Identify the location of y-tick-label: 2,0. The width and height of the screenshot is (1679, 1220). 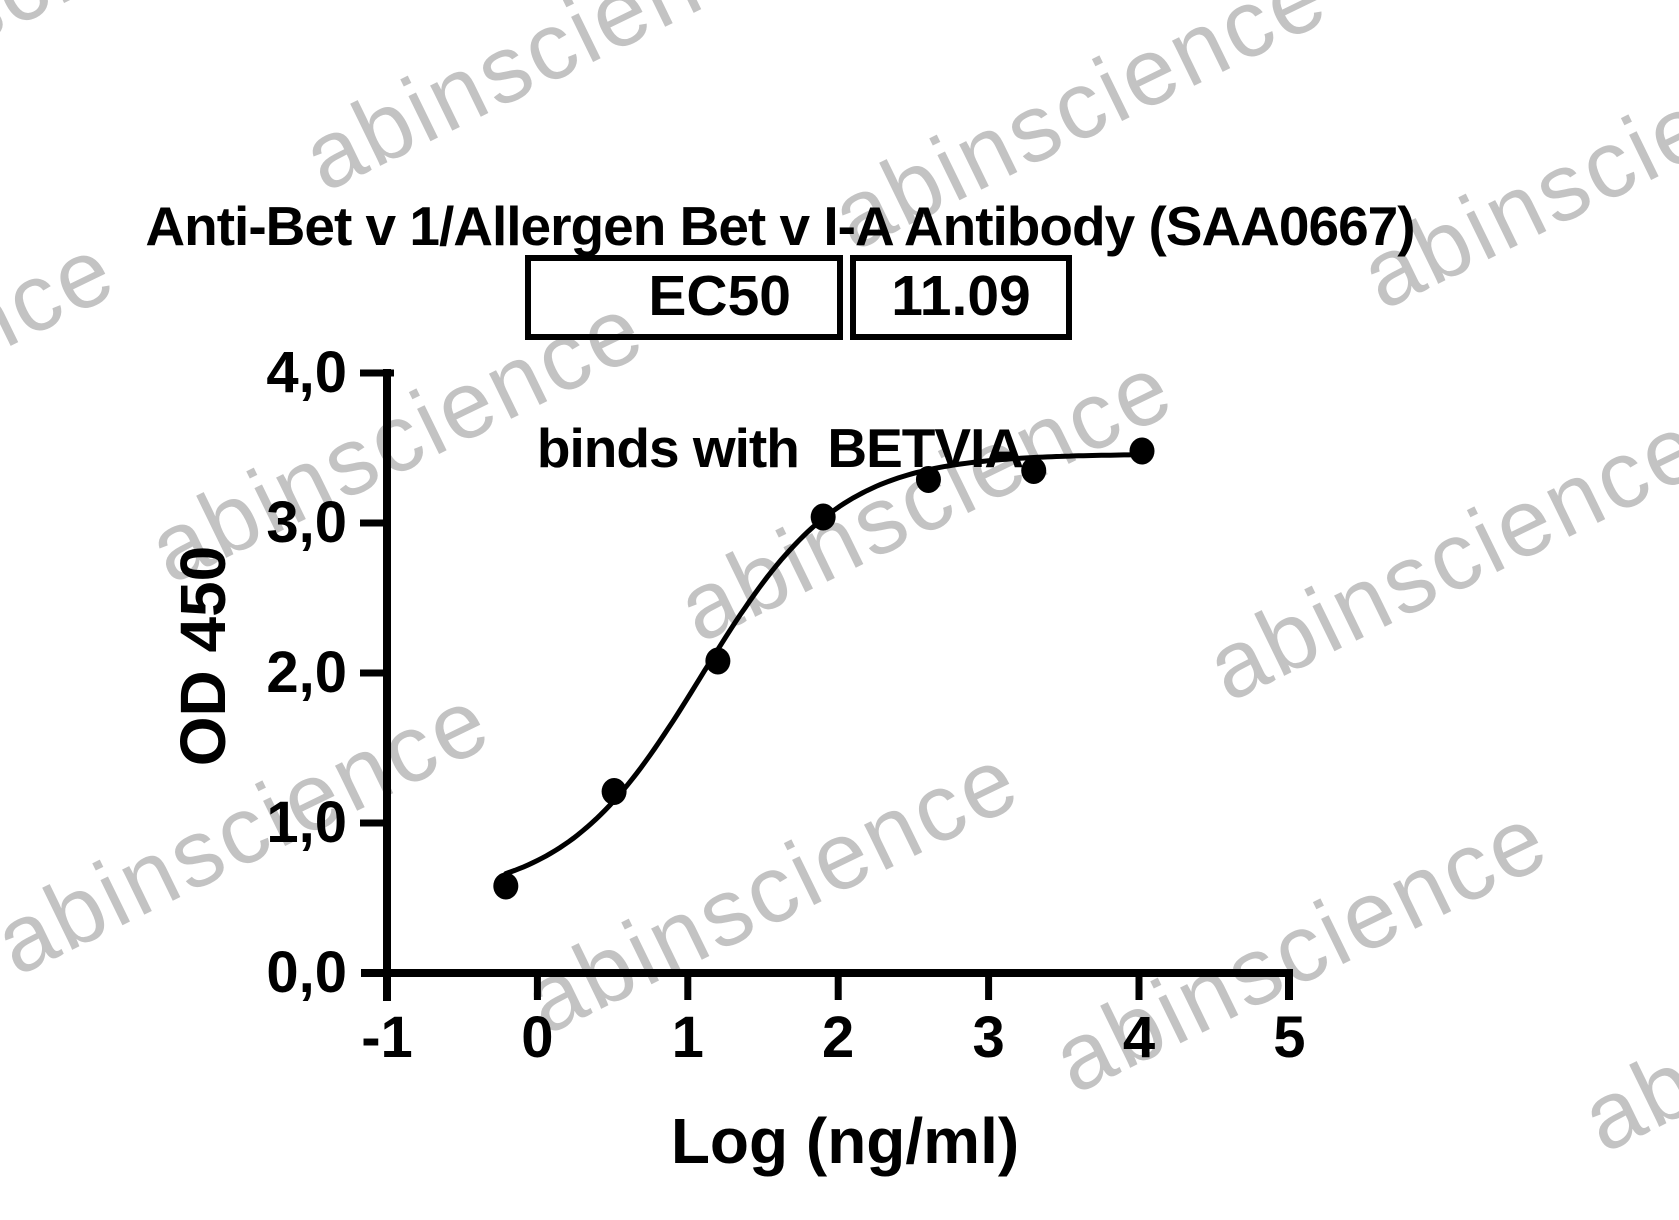
(306, 672).